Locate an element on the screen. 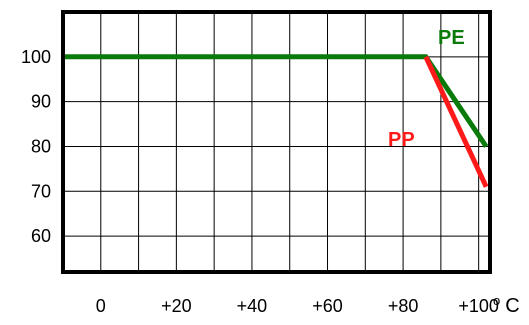 The height and width of the screenshot is (325, 529). y-axis-tick-labels: 60 70 80 90 100 is located at coordinates (36, 146).